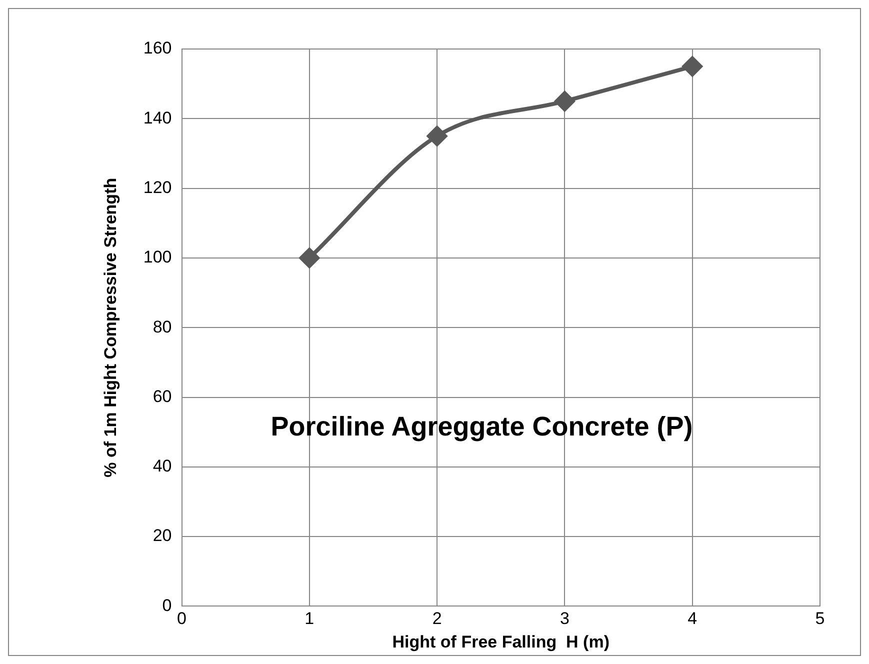 Image resolution: width=869 pixels, height=664 pixels. I want to click on x-axis-title: Hight of Free Falling H (m), so click(501, 642).